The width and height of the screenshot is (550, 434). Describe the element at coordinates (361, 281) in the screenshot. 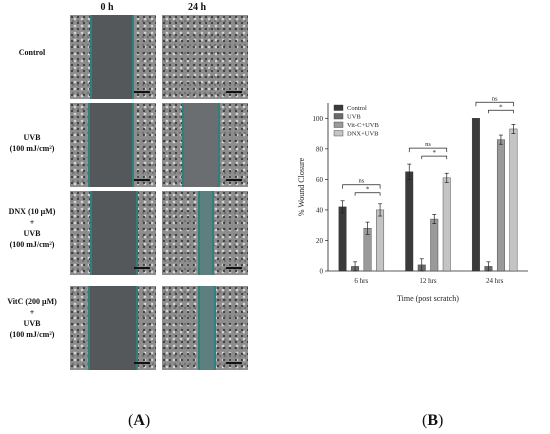

I see `x-tick-label: 6 hrs` at that location.